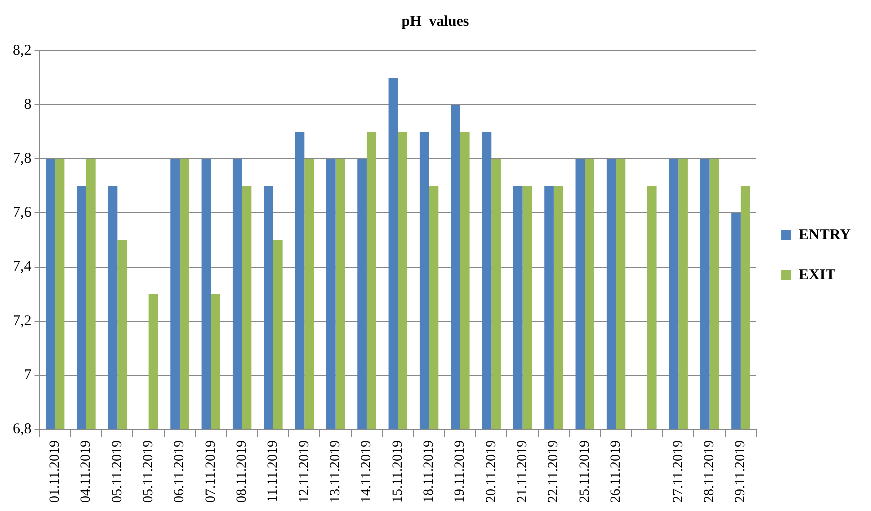 This screenshot has height=511, width=871. What do you see at coordinates (678, 472) in the screenshot?
I see `x-tick-label: 27.11.2019` at bounding box center [678, 472].